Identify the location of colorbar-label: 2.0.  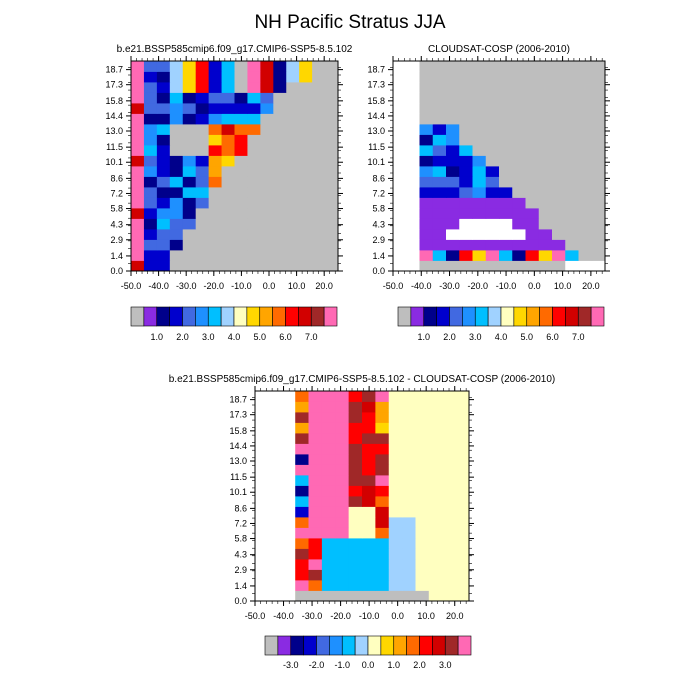
(182, 337).